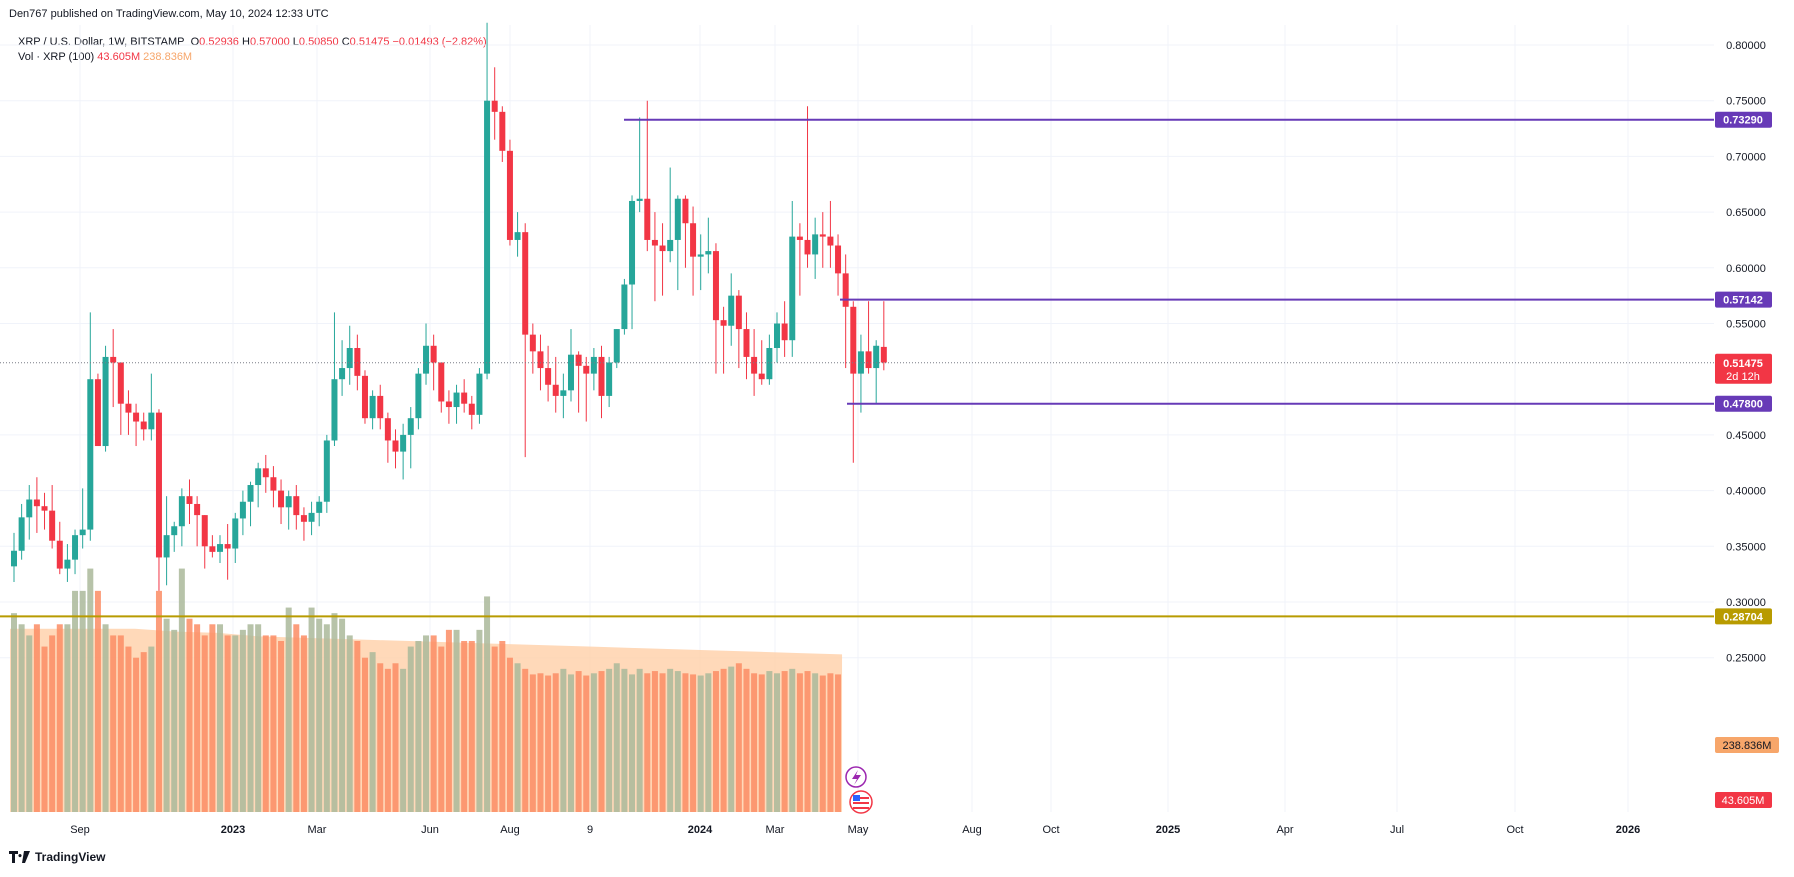 Image resolution: width=1794 pixels, height=877 pixels. What do you see at coordinates (1743, 377) in the screenshot?
I see `countdown-label: 2d 12h` at bounding box center [1743, 377].